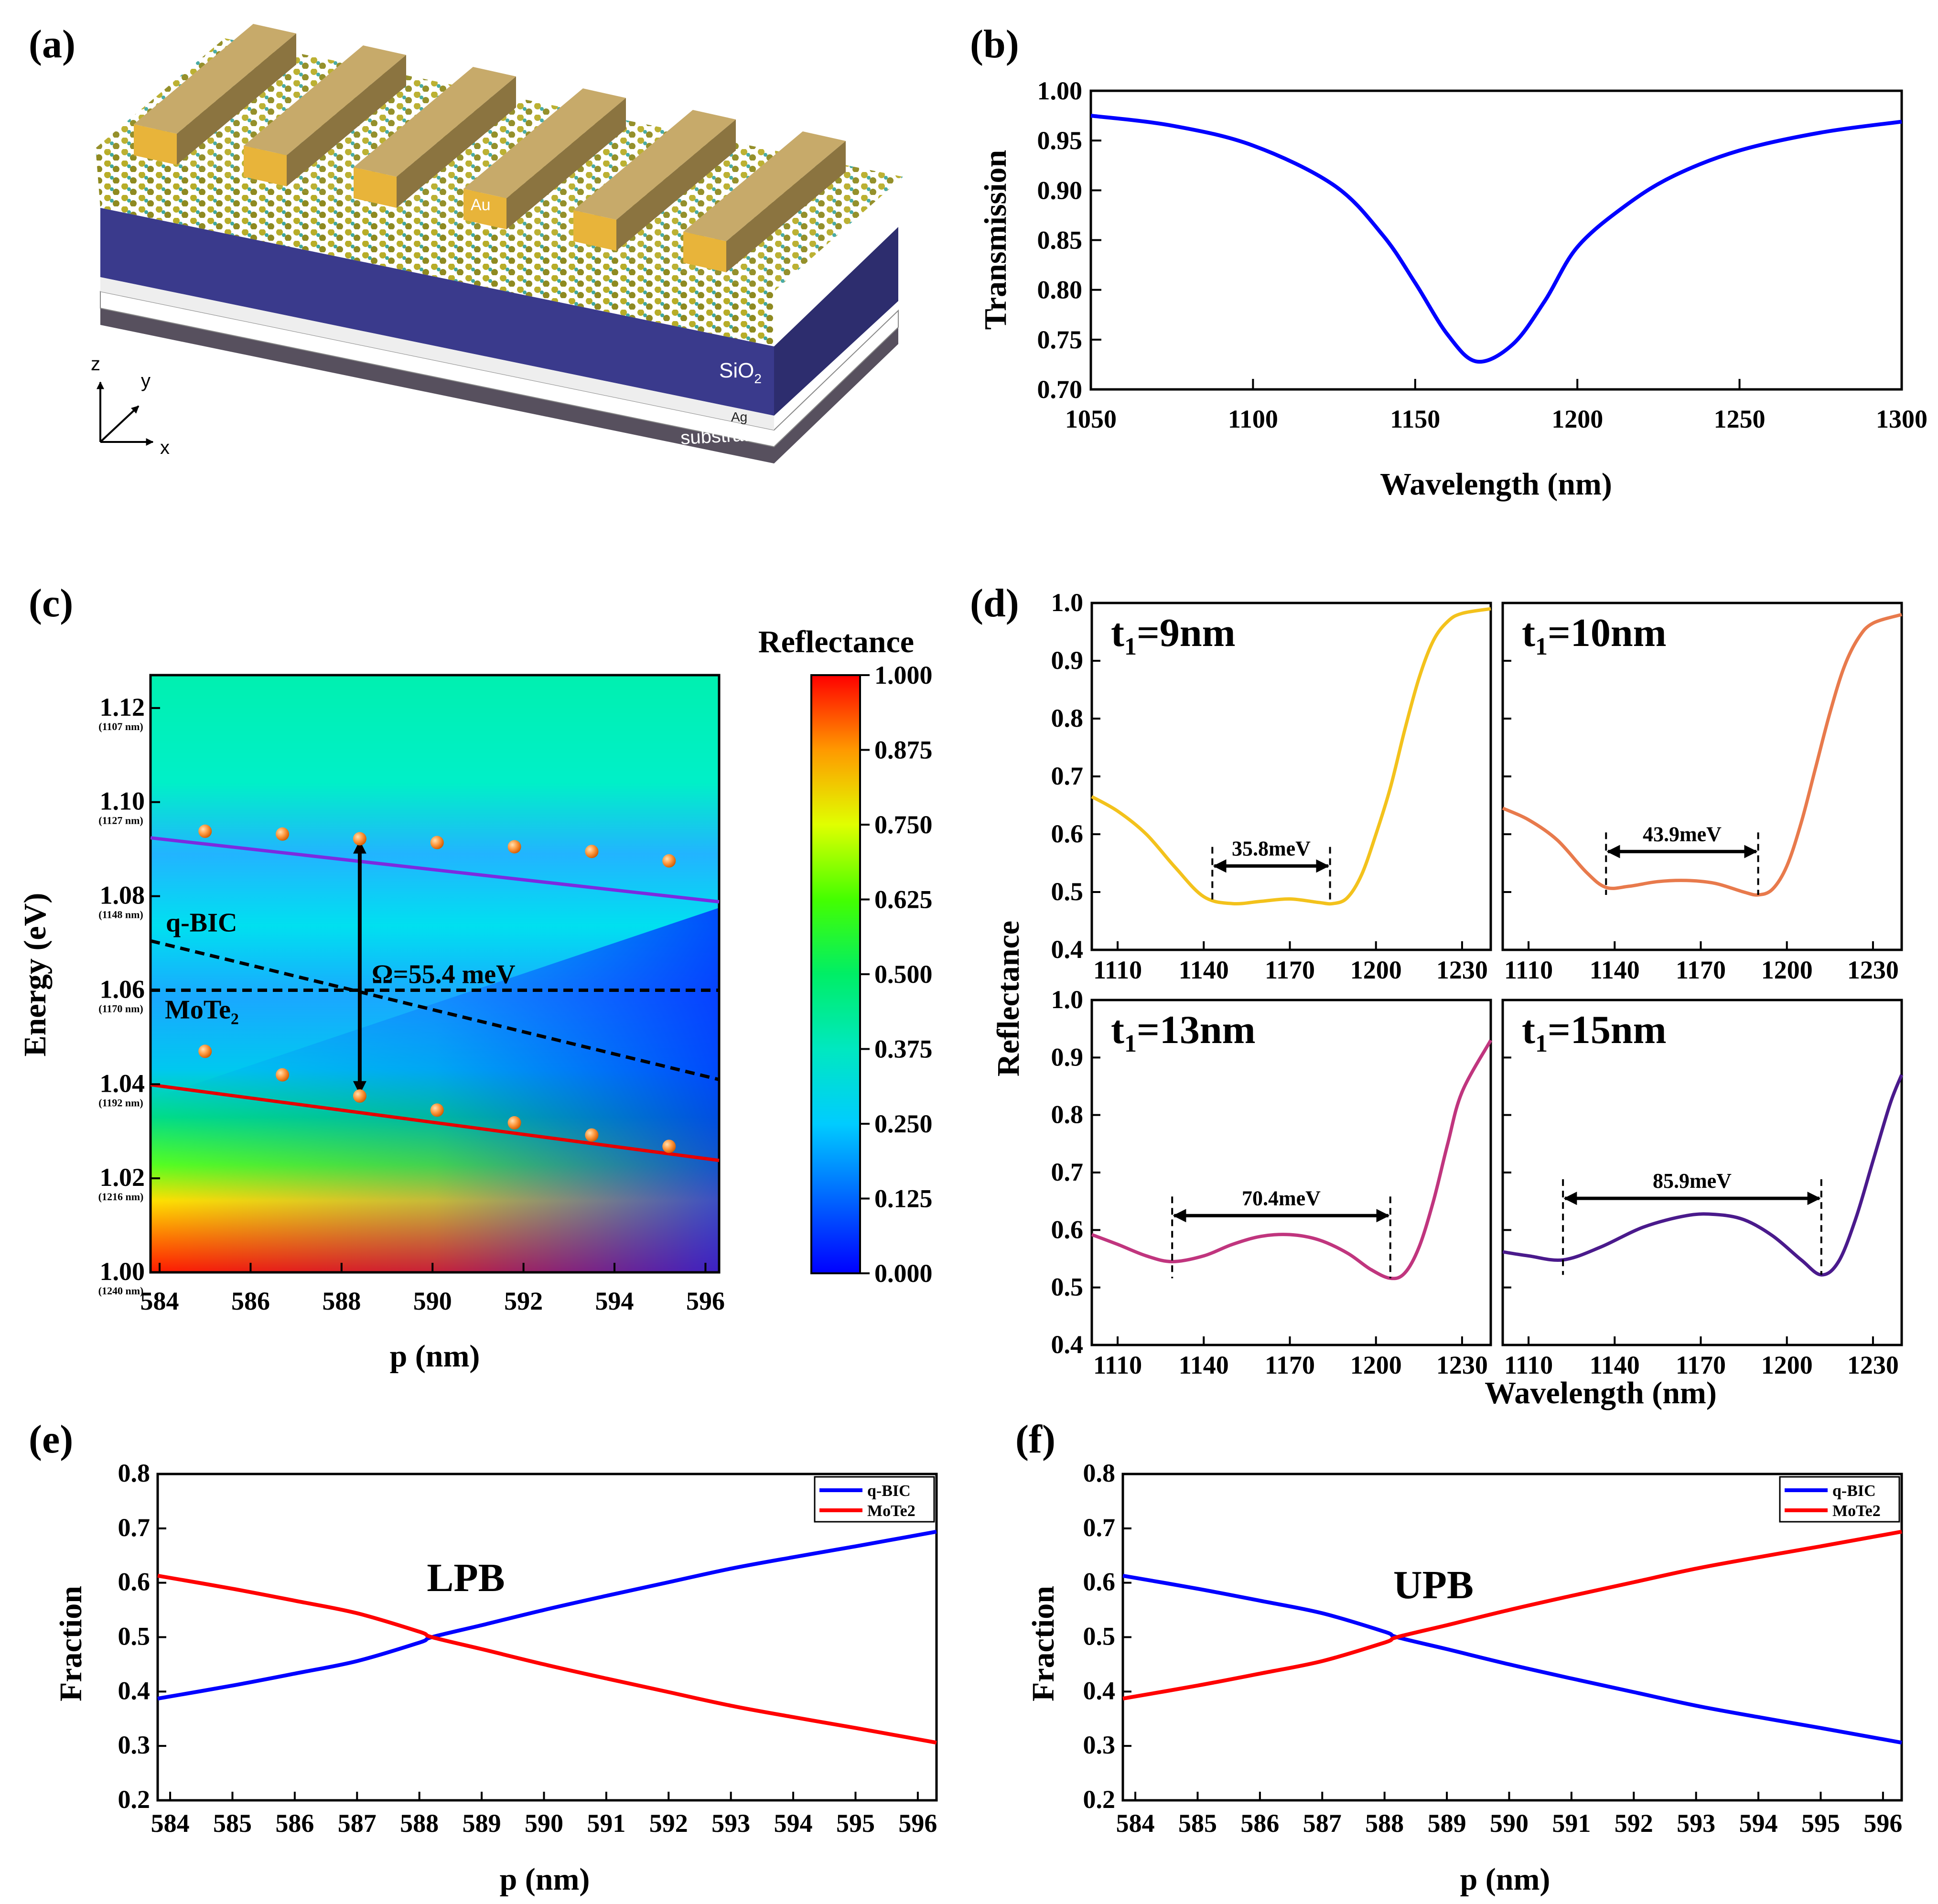 The height and width of the screenshot is (1904, 1938). I want to click on y-tick-label: 1.10, so click(123, 801).